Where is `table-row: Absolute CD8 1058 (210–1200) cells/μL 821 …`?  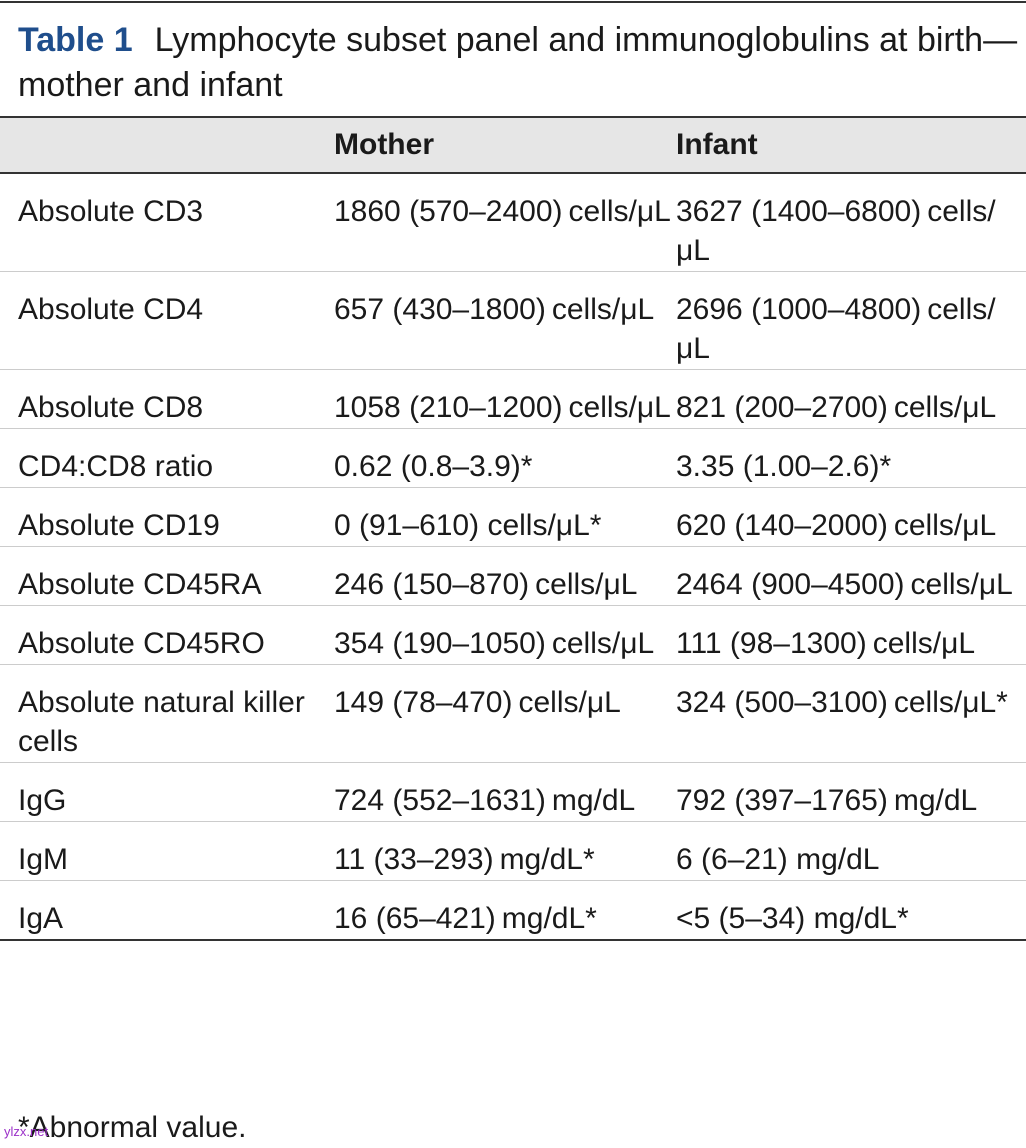 table-row: Absolute CD8 1058 (210–1200) cells/μL 821 … is located at coordinates (513, 399).